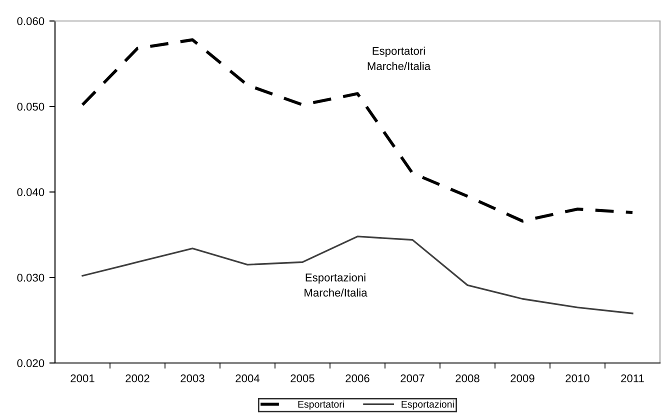 Image resolution: width=663 pixels, height=416 pixels. Describe the element at coordinates (30, 21) in the screenshot. I see `y-tick-label: 0.060` at that location.